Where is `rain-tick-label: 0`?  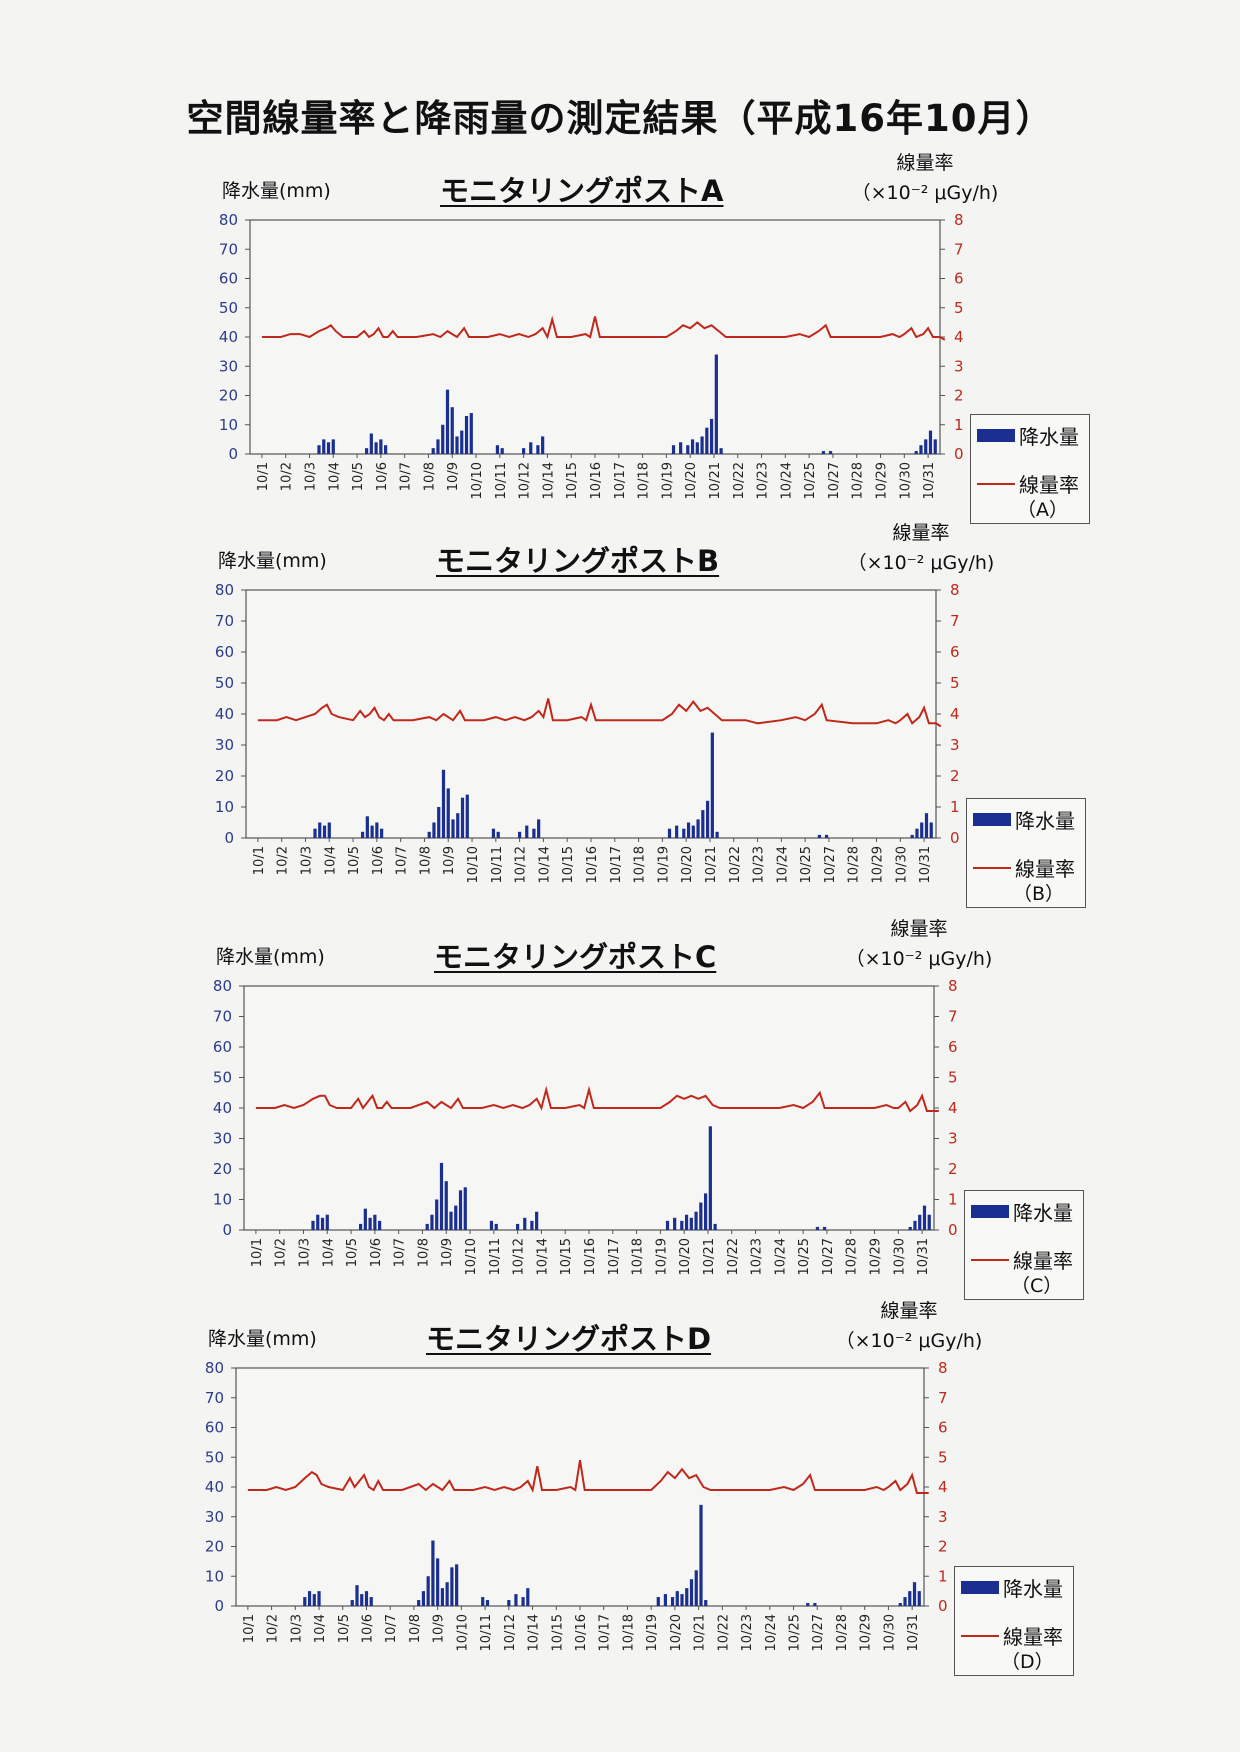 rain-tick-label: 0 is located at coordinates (229, 838).